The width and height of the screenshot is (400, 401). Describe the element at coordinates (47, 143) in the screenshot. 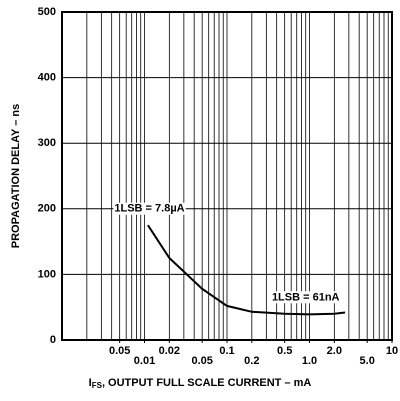

I see `y-tick-label: 300` at that location.